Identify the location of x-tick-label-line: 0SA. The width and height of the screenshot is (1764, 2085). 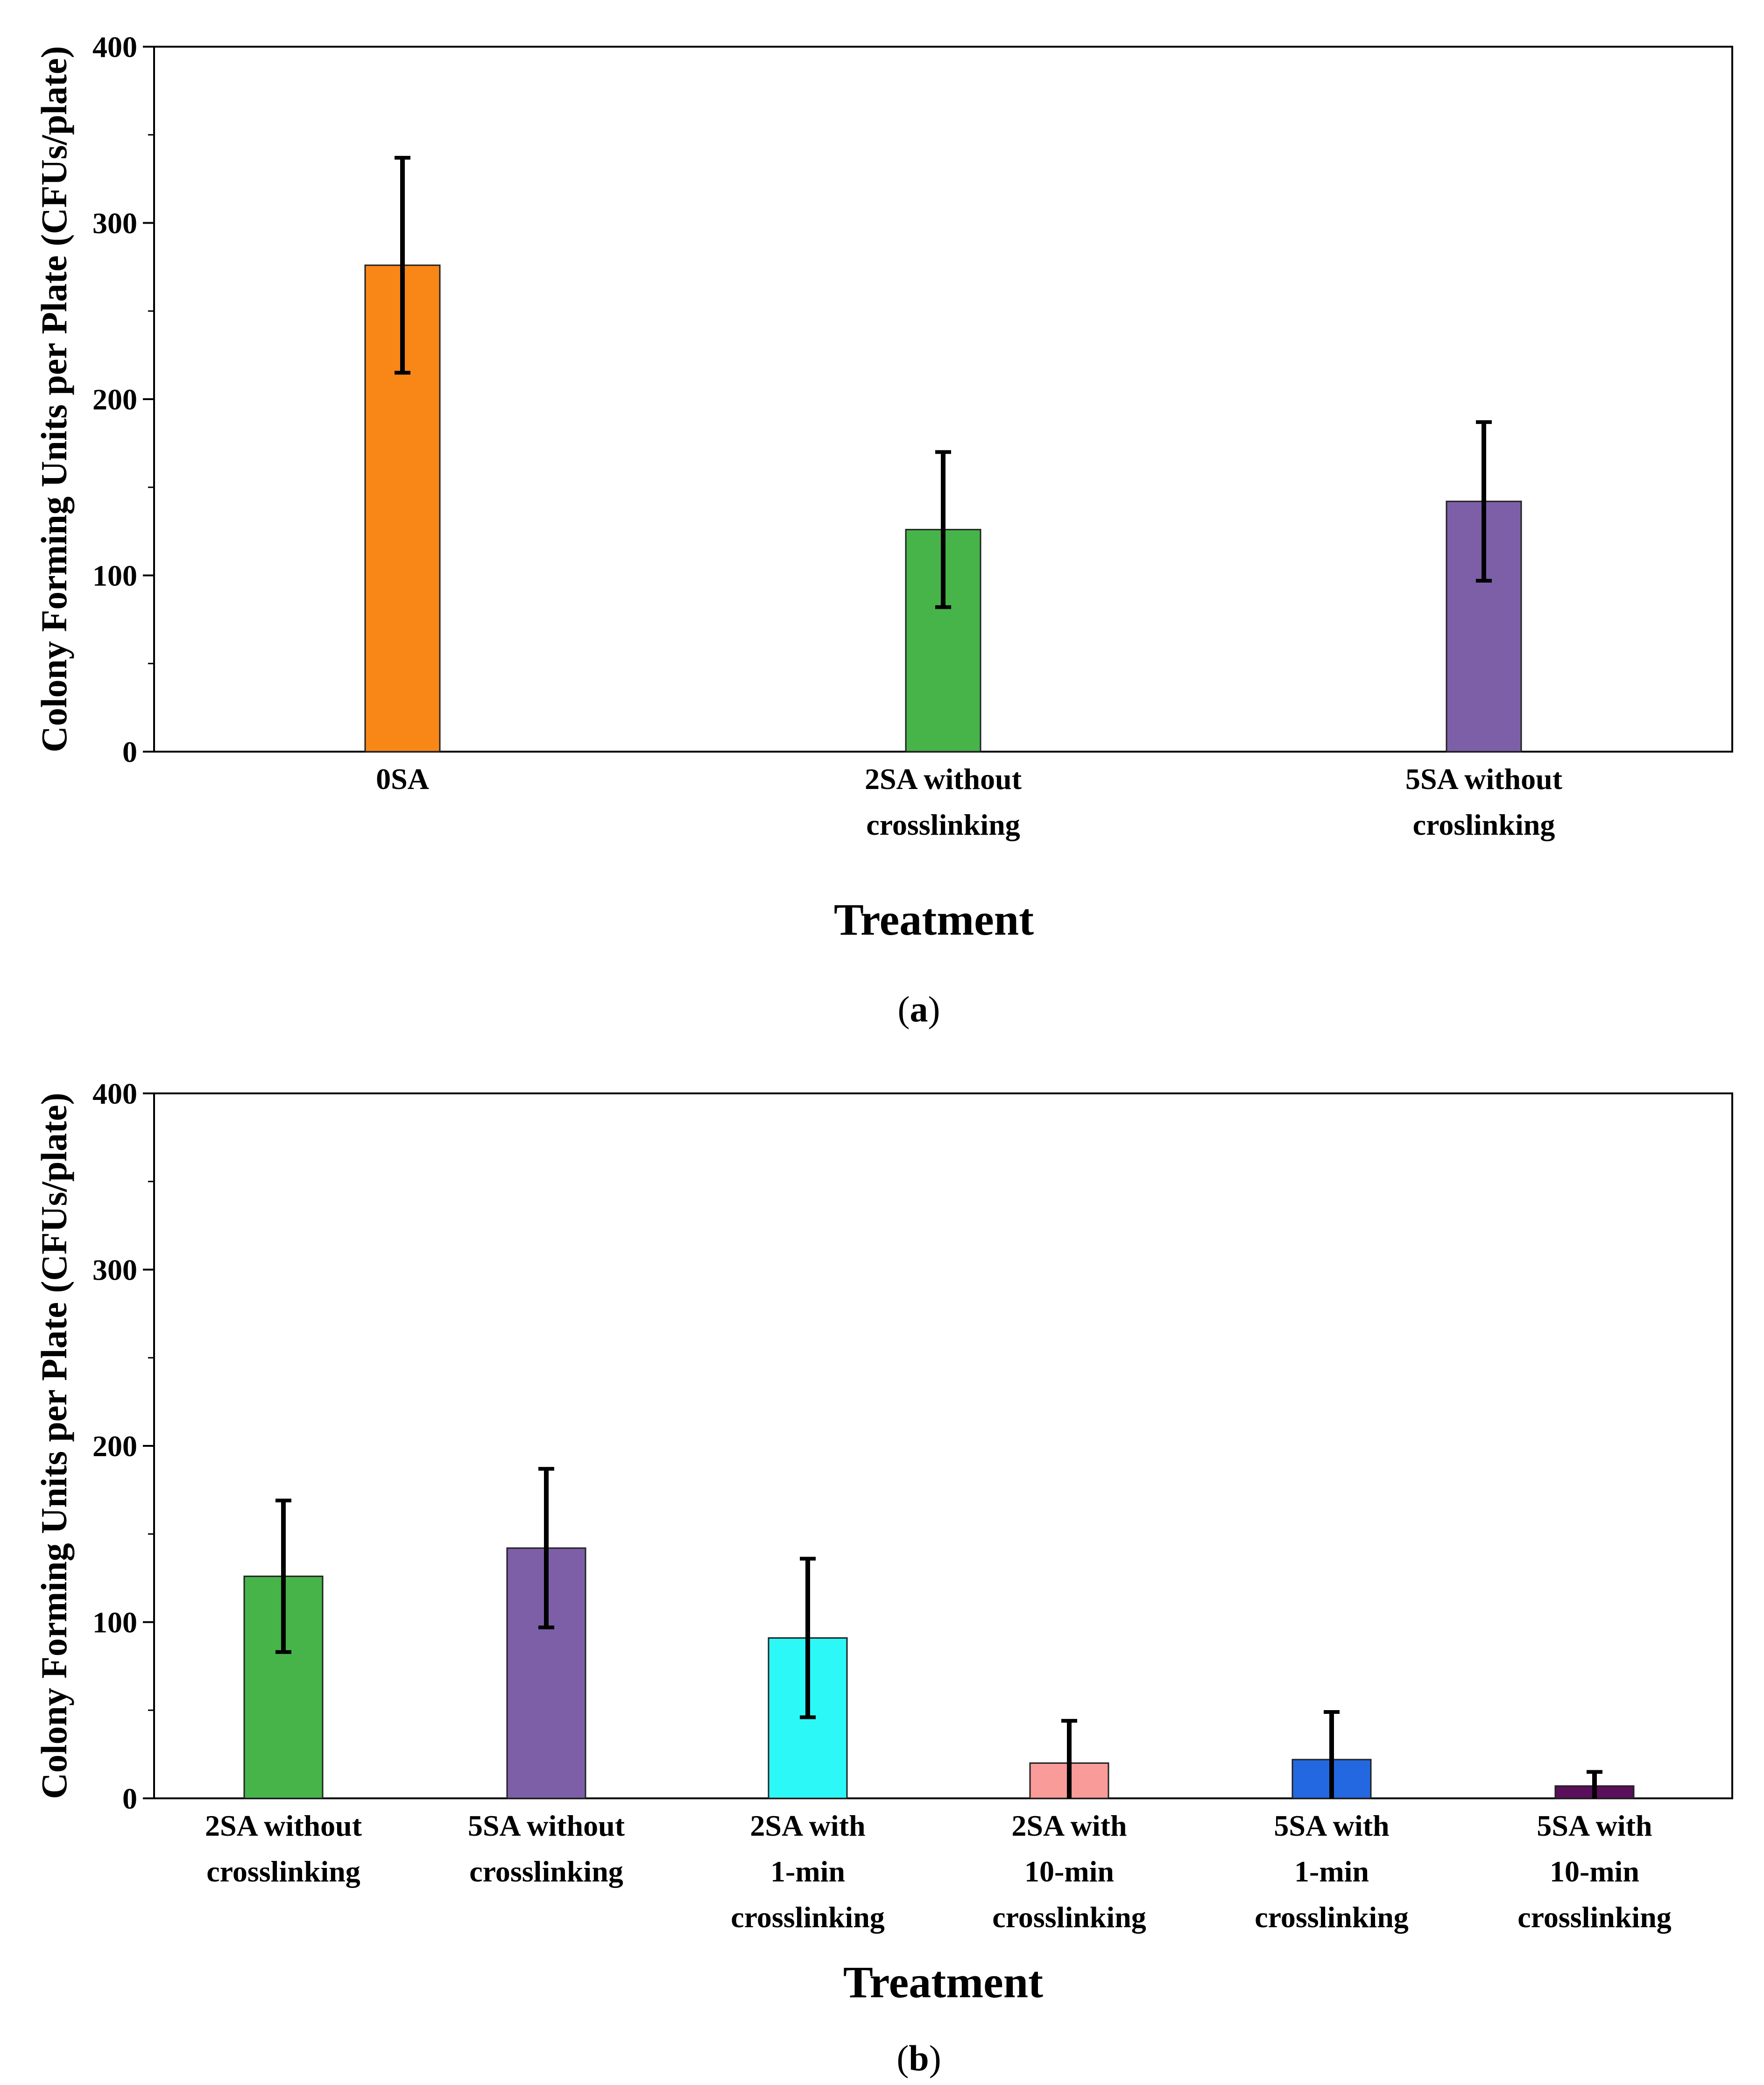
(402, 779).